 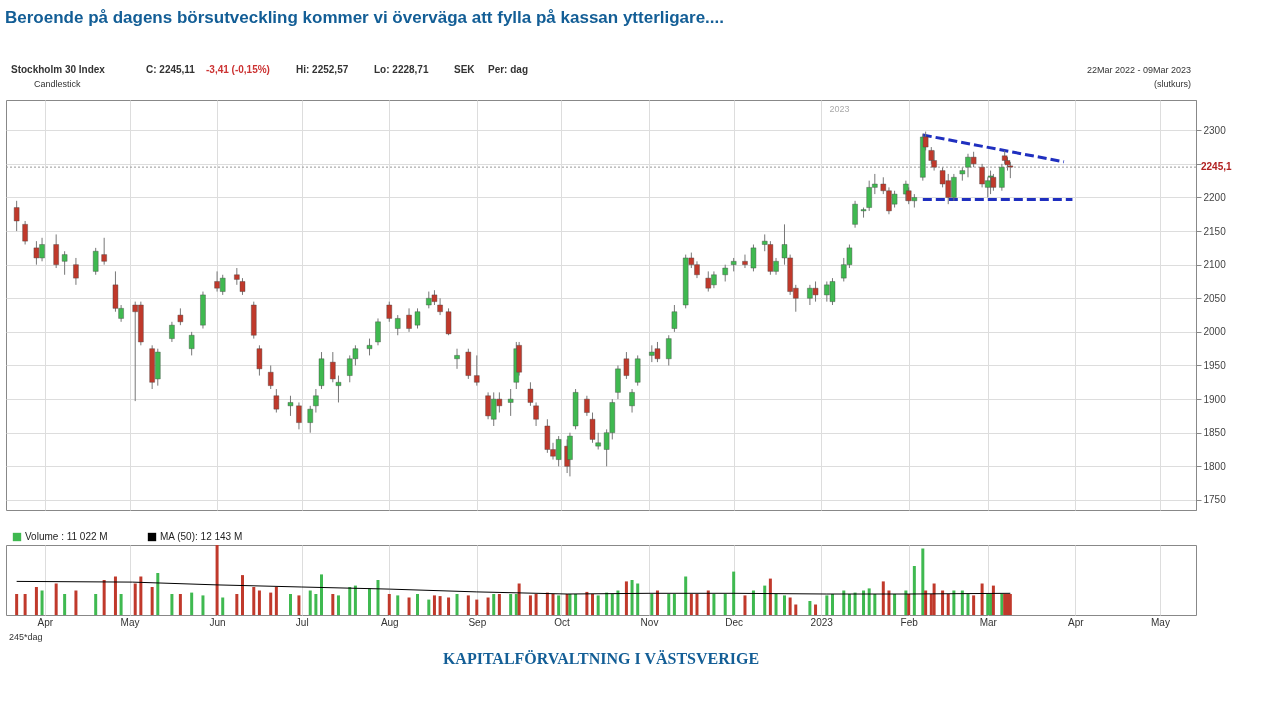 What do you see at coordinates (649, 622) in the screenshot?
I see `x-tick-label: Nov` at bounding box center [649, 622].